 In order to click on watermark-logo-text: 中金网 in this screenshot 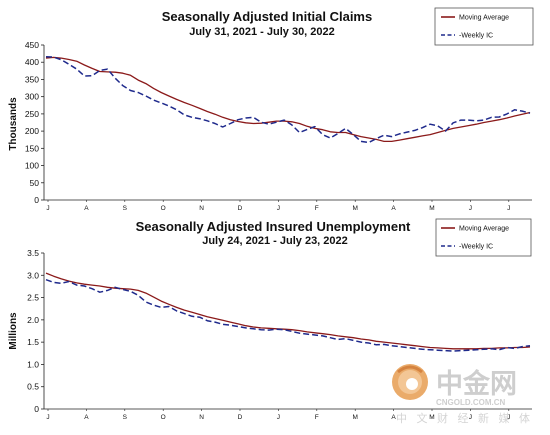, I will do `click(476, 384)`.